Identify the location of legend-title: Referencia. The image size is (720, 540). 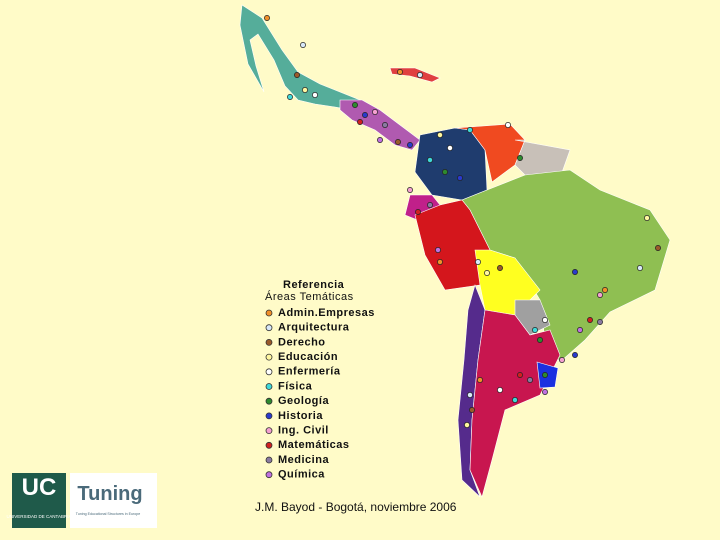
(314, 285).